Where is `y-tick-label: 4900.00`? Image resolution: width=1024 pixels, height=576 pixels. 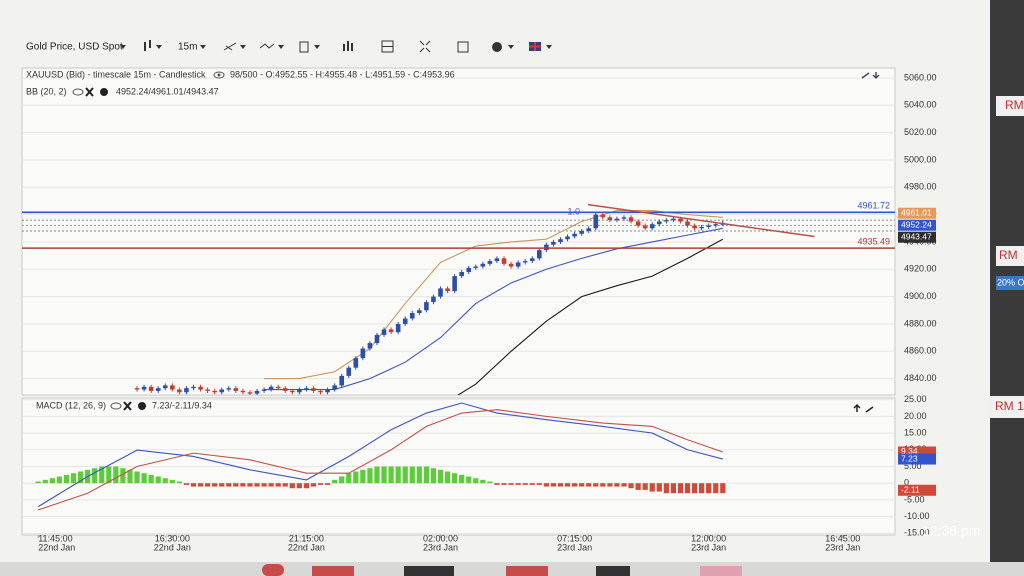
y-tick-label: 4900.00 is located at coordinates (920, 296).